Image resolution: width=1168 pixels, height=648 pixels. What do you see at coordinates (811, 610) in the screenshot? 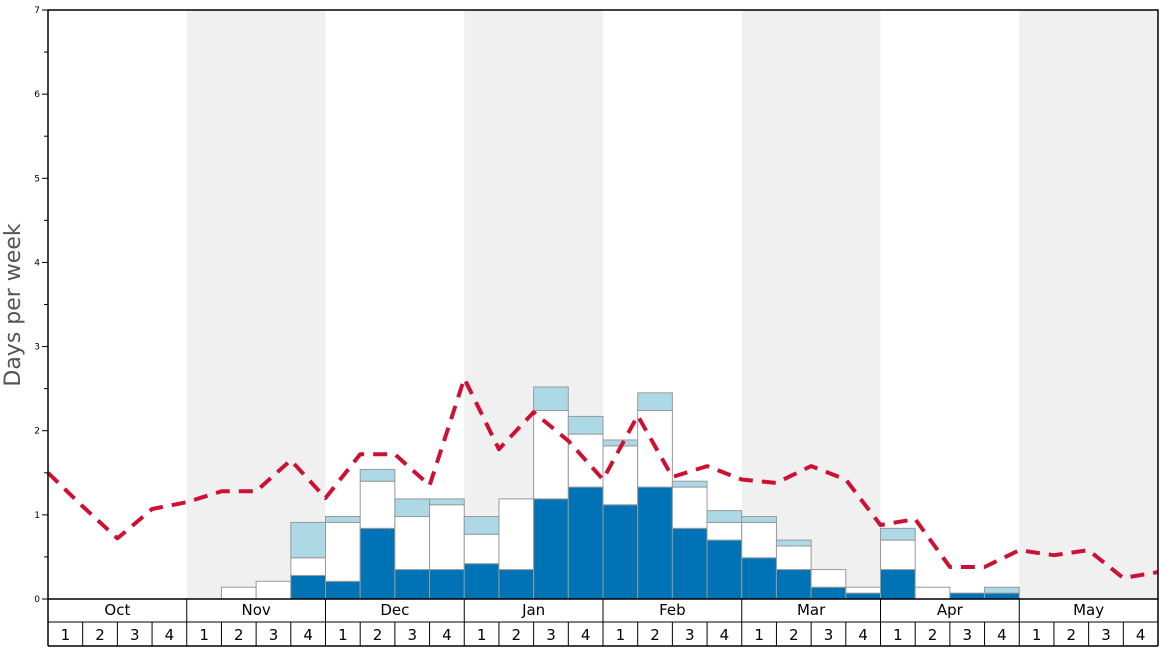
I see `month-label: Mar` at bounding box center [811, 610].